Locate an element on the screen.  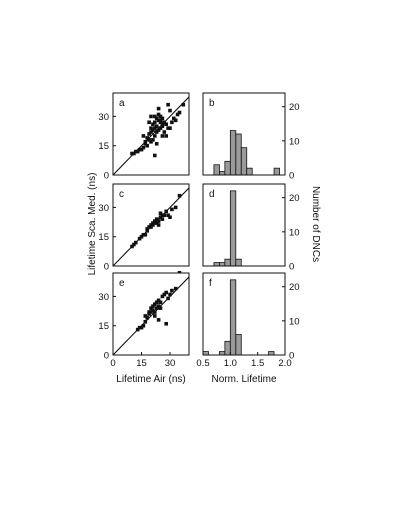
y-left-axis-title: Lifetime Sca. Med. (ns) is located at coordinates (92, 224).